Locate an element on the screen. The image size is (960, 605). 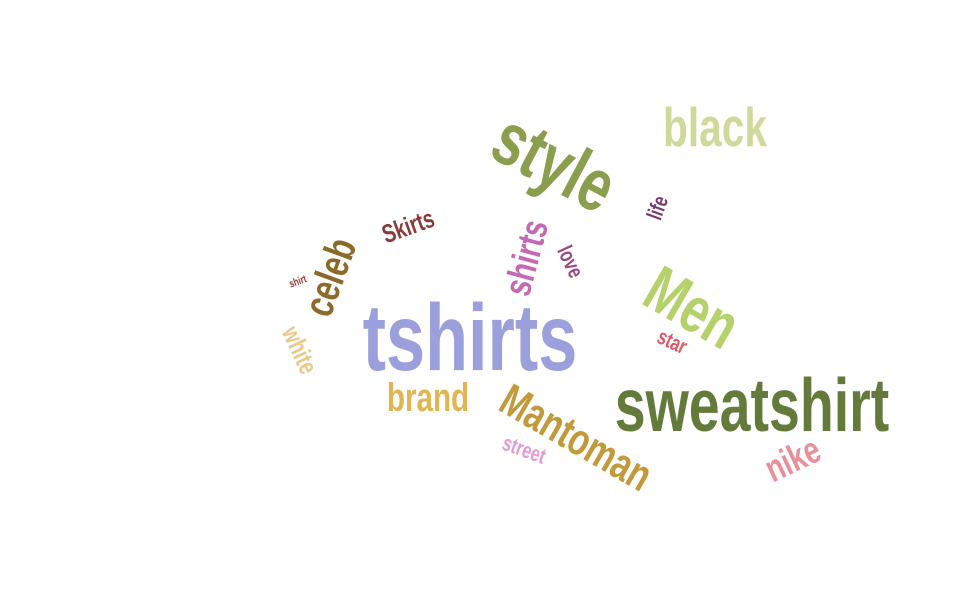
word: Skirts is located at coordinates (408, 226).